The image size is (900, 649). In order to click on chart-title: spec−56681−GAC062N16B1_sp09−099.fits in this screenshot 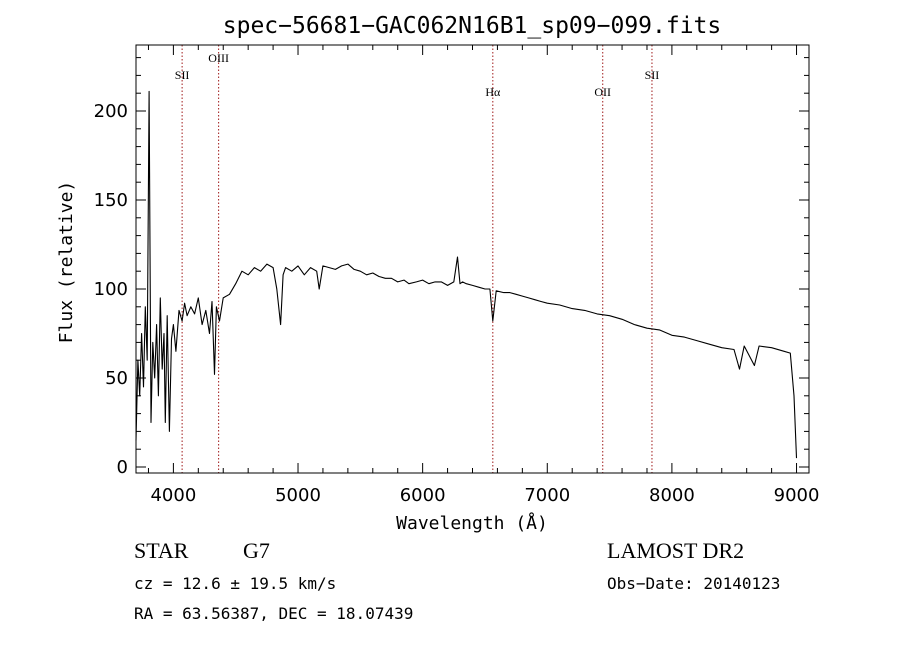, I will do `click(472, 26)`.